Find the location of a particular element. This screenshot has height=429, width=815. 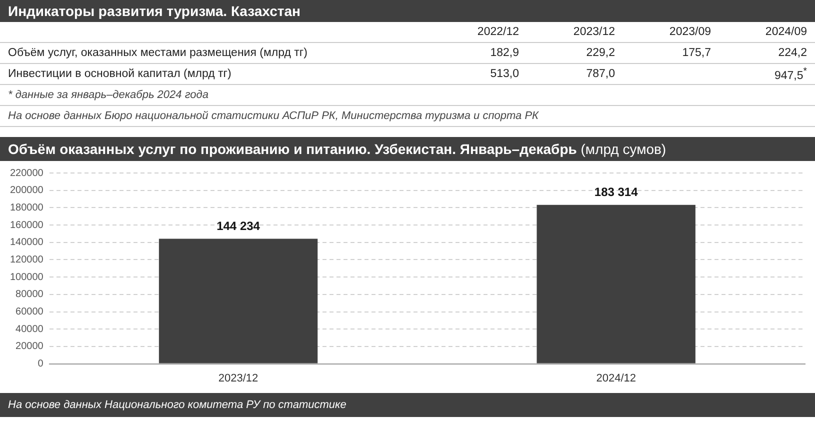

y-tick-label: 180000 is located at coordinates (27, 208).